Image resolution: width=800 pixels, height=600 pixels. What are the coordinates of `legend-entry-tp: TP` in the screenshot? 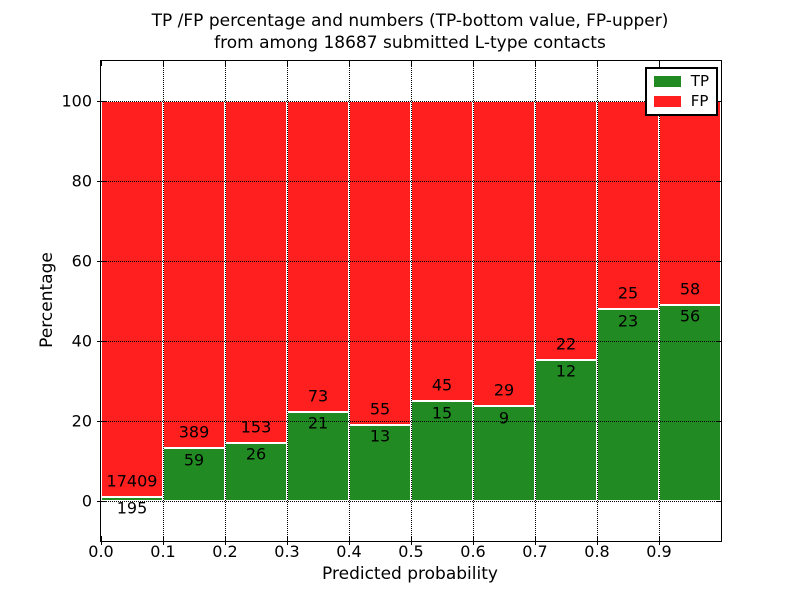 It's located at (681, 81).